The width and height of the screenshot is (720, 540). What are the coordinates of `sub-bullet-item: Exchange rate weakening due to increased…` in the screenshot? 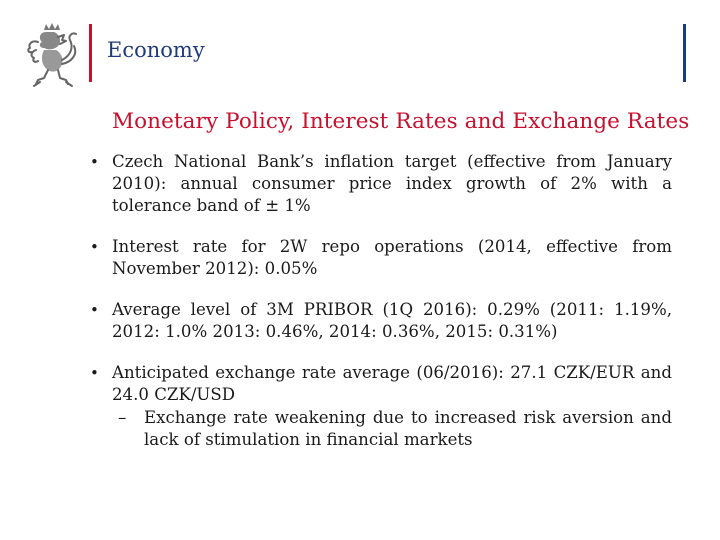 It's located at (392, 429).